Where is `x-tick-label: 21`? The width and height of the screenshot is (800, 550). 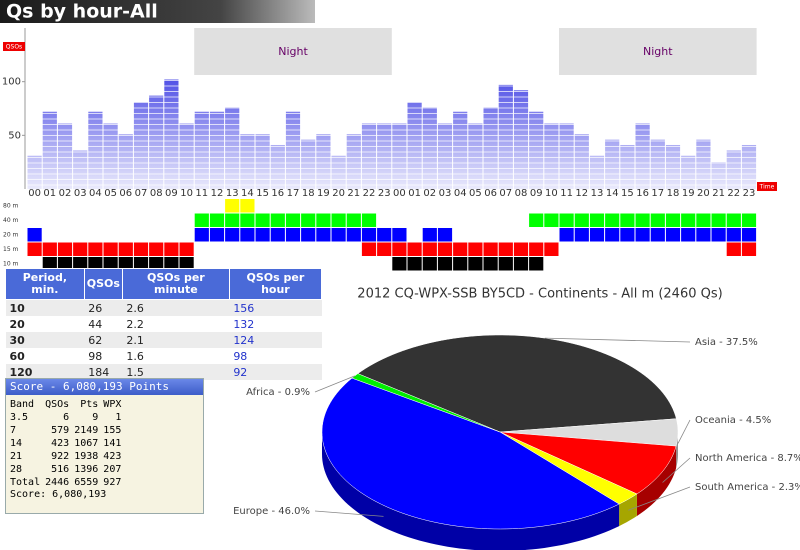 x-tick-label: 21 is located at coordinates (718, 193).